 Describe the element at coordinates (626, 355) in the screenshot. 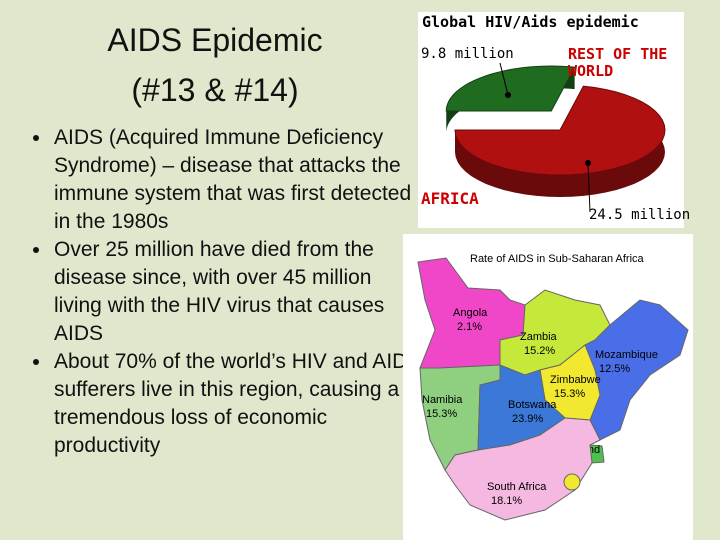

I see `region-name: Mozambique` at that location.